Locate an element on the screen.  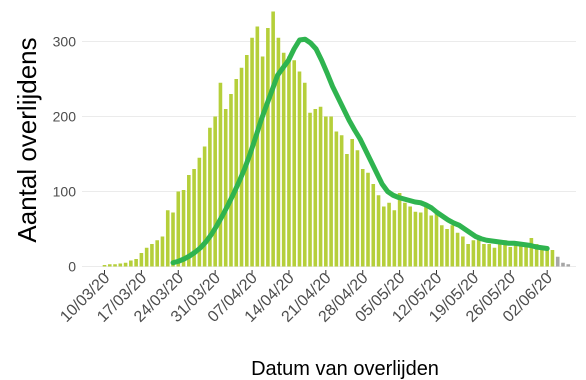
y-tick-label: 100 is located at coordinates (65, 192).